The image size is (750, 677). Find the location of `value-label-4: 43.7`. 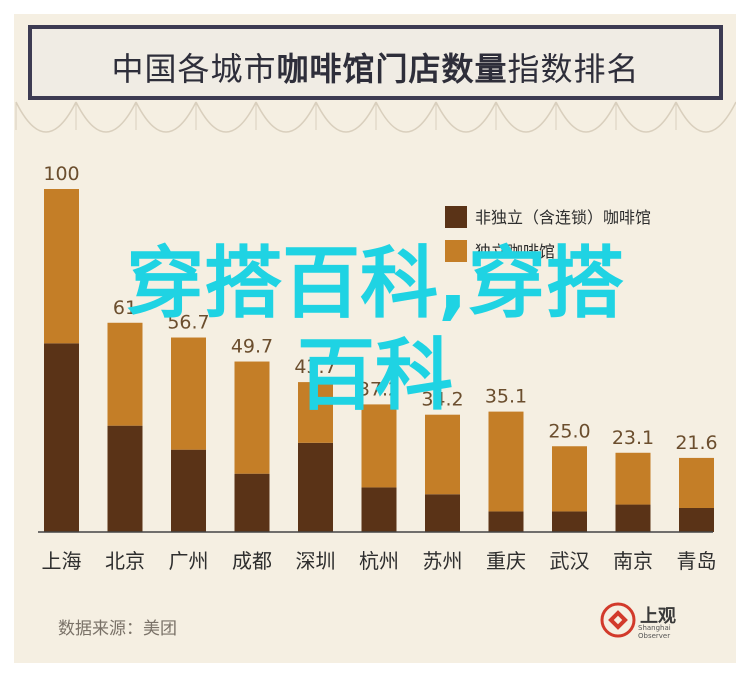

value-label-4: 43.7 is located at coordinates (315, 367).